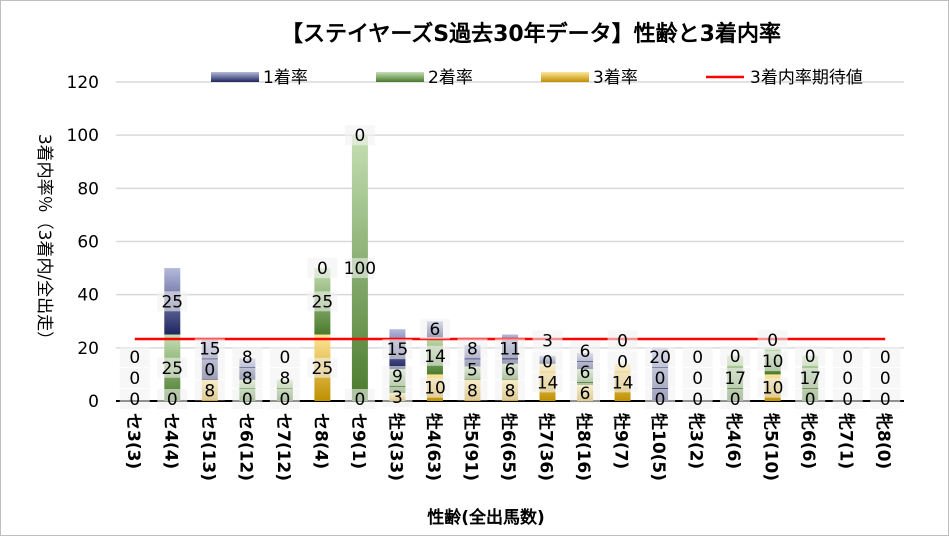  I want to click on y-tick-label: 60, so click(88, 243).